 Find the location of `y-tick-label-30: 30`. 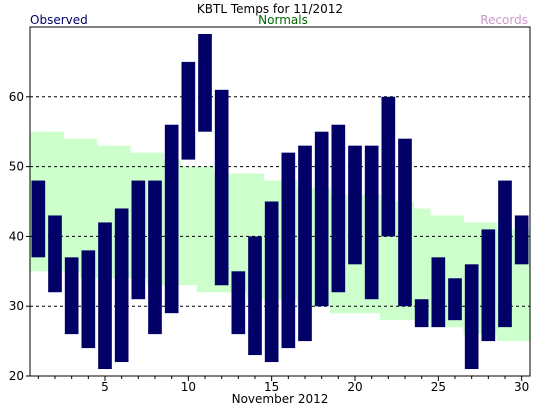

y-tick-label-30: 30 is located at coordinates (16, 306).